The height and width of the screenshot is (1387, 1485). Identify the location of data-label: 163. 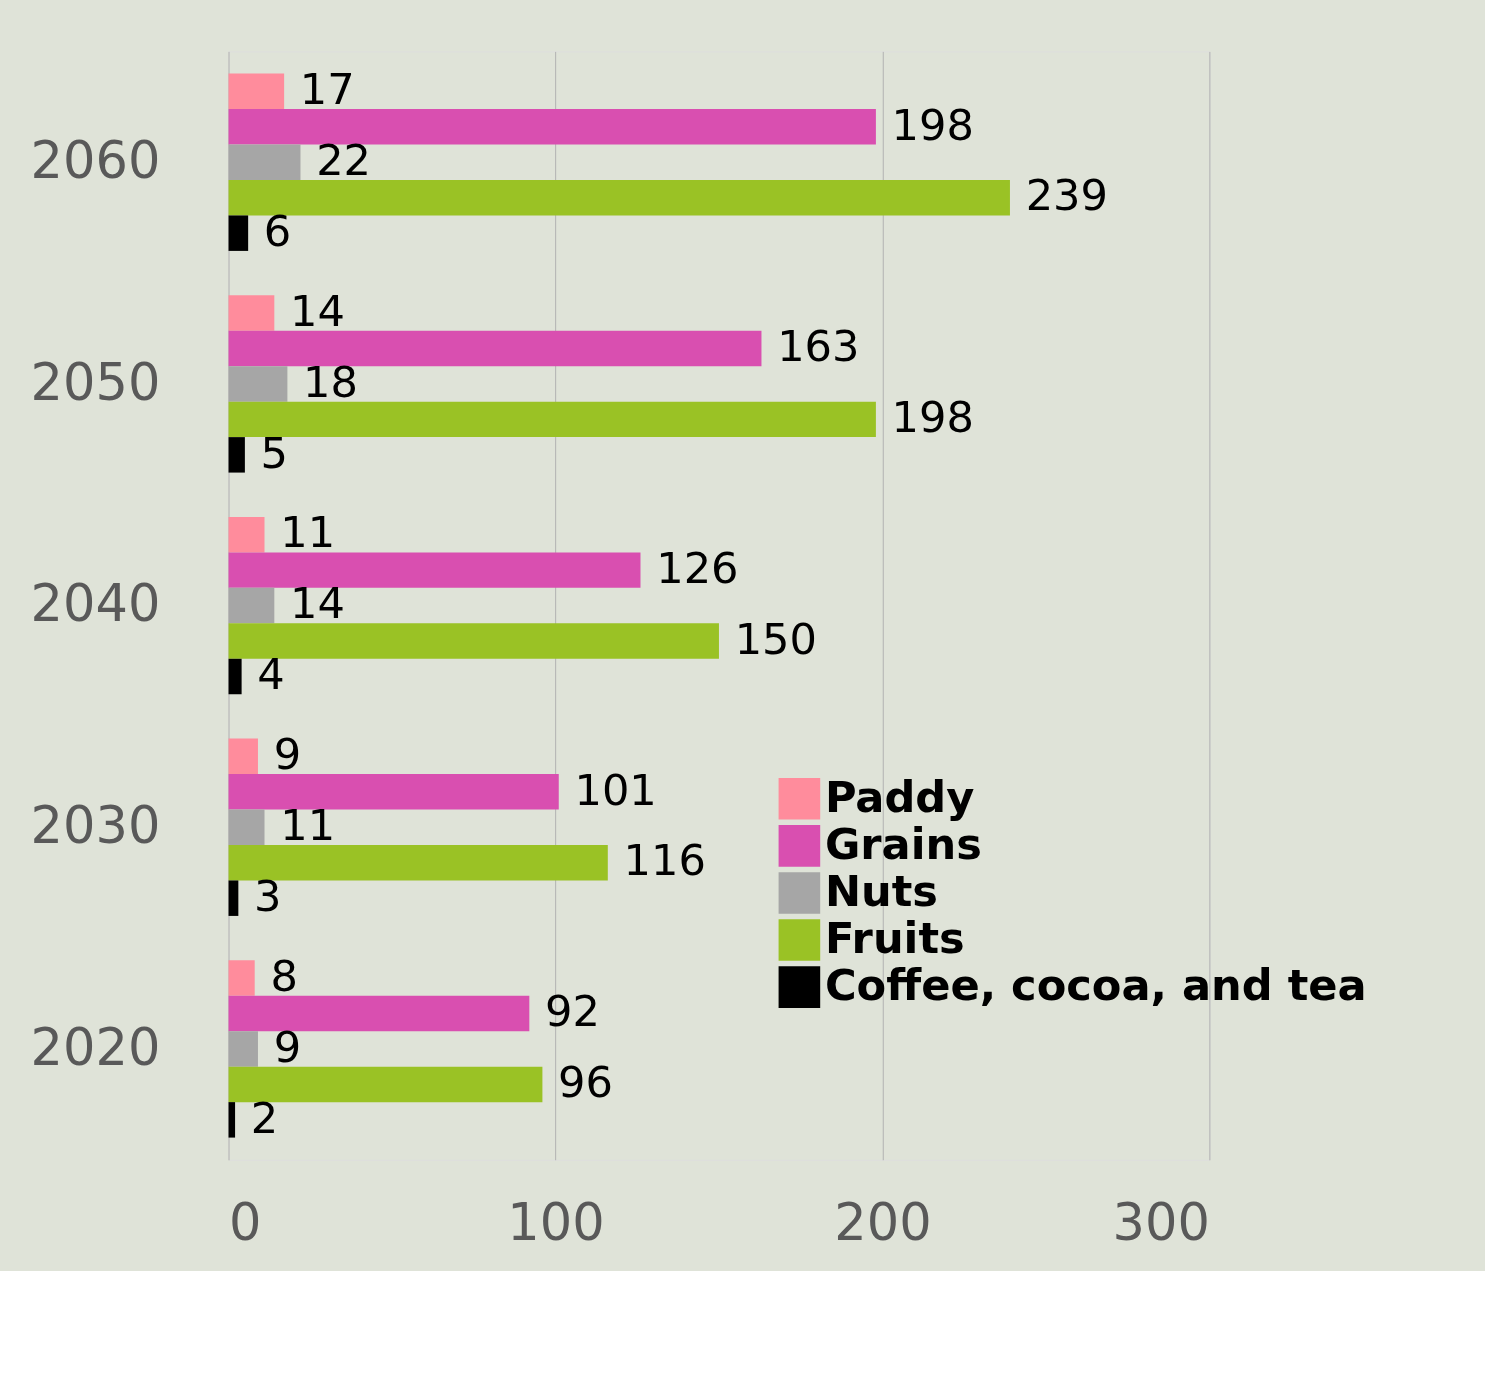
(818, 346).